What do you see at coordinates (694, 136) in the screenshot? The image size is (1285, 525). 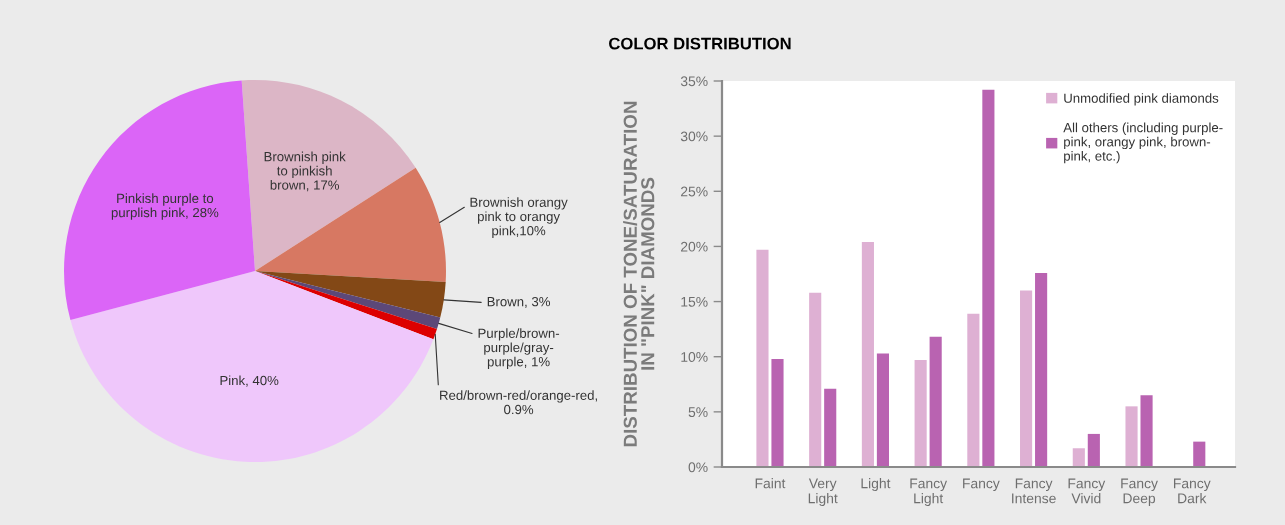 I see `y-tick-label: 30%` at bounding box center [694, 136].